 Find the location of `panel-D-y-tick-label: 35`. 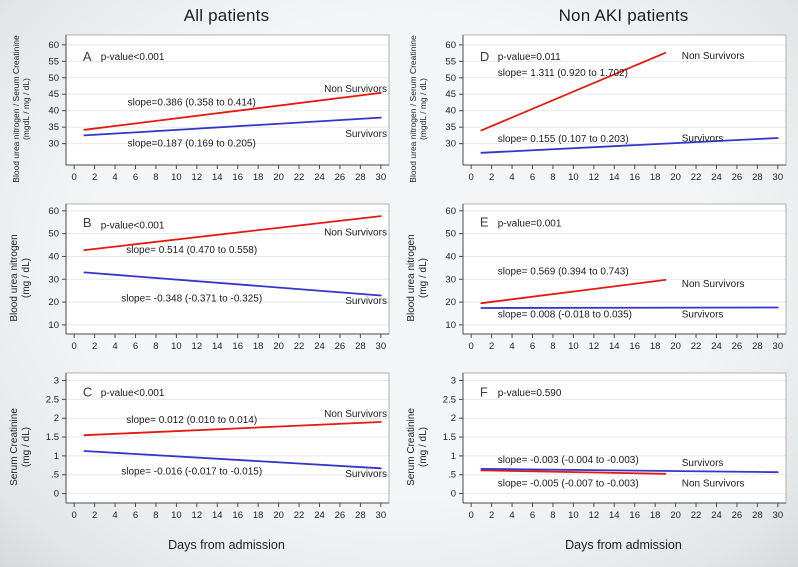

panel-D-y-tick-label: 35 is located at coordinates (450, 127).